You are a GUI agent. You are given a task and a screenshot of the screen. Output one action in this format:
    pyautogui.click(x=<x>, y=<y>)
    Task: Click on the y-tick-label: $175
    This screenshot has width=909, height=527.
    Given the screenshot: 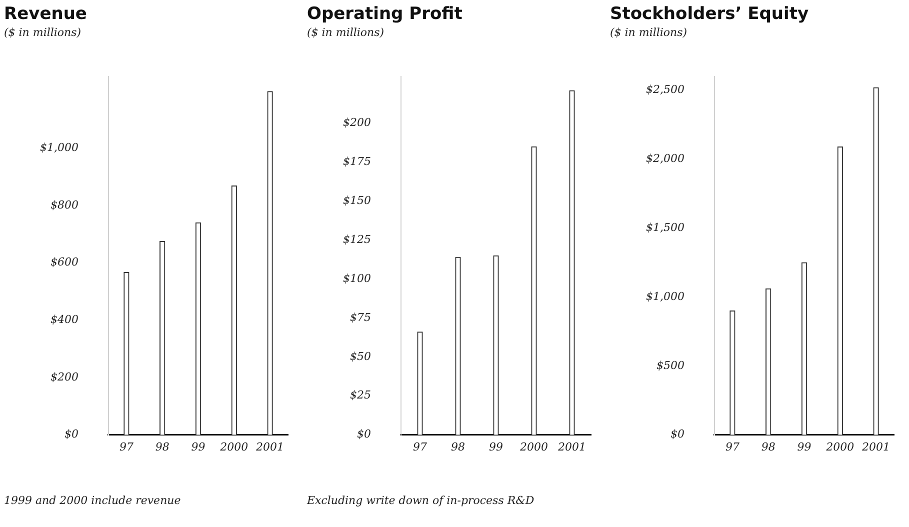 What is the action you would take?
    pyautogui.click(x=356, y=161)
    